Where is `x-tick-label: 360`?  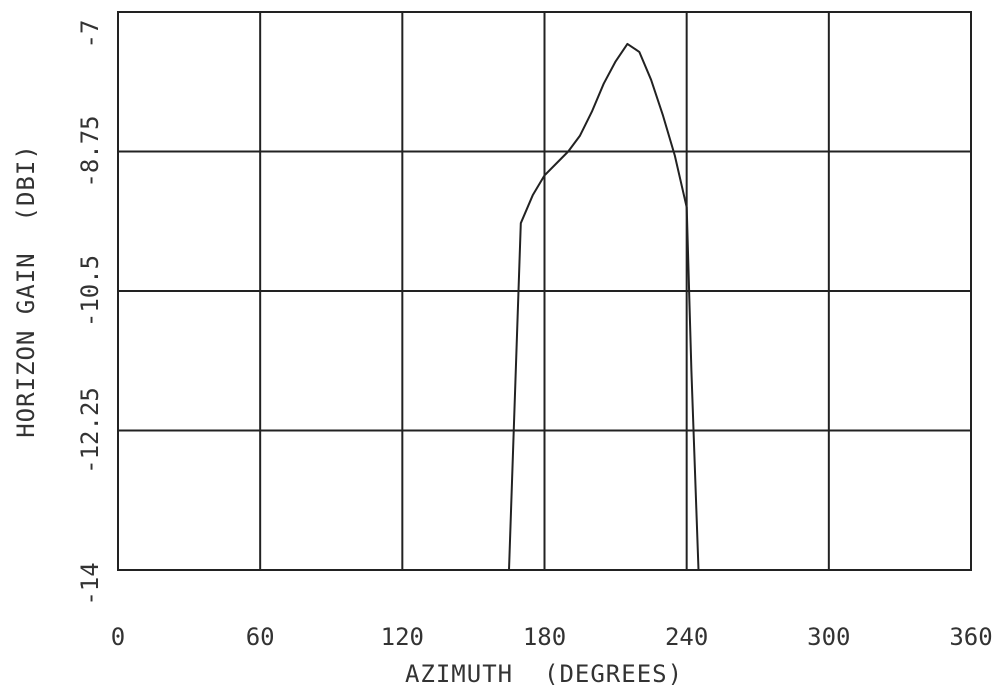 x-tick-label: 360 is located at coordinates (970, 637).